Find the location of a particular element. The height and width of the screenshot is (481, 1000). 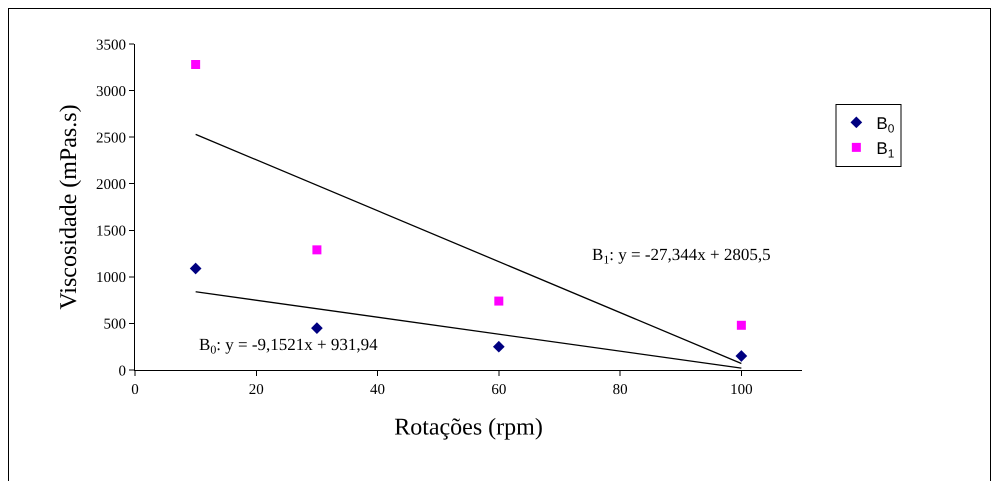

x-tick-label: 80 is located at coordinates (620, 390).